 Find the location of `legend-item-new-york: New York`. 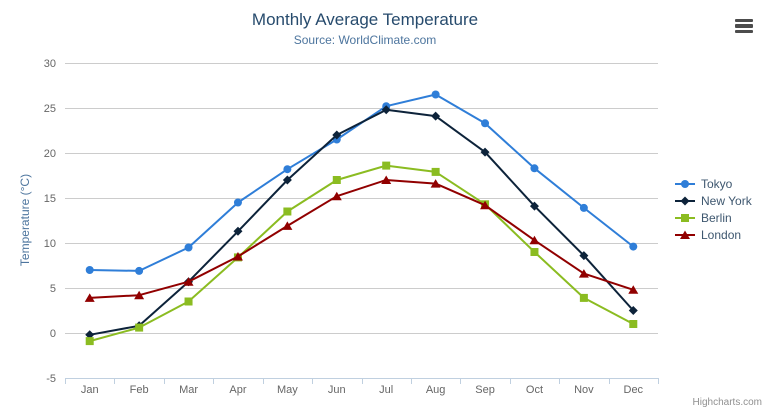

legend-item-new-york: New York is located at coordinates (713, 200).